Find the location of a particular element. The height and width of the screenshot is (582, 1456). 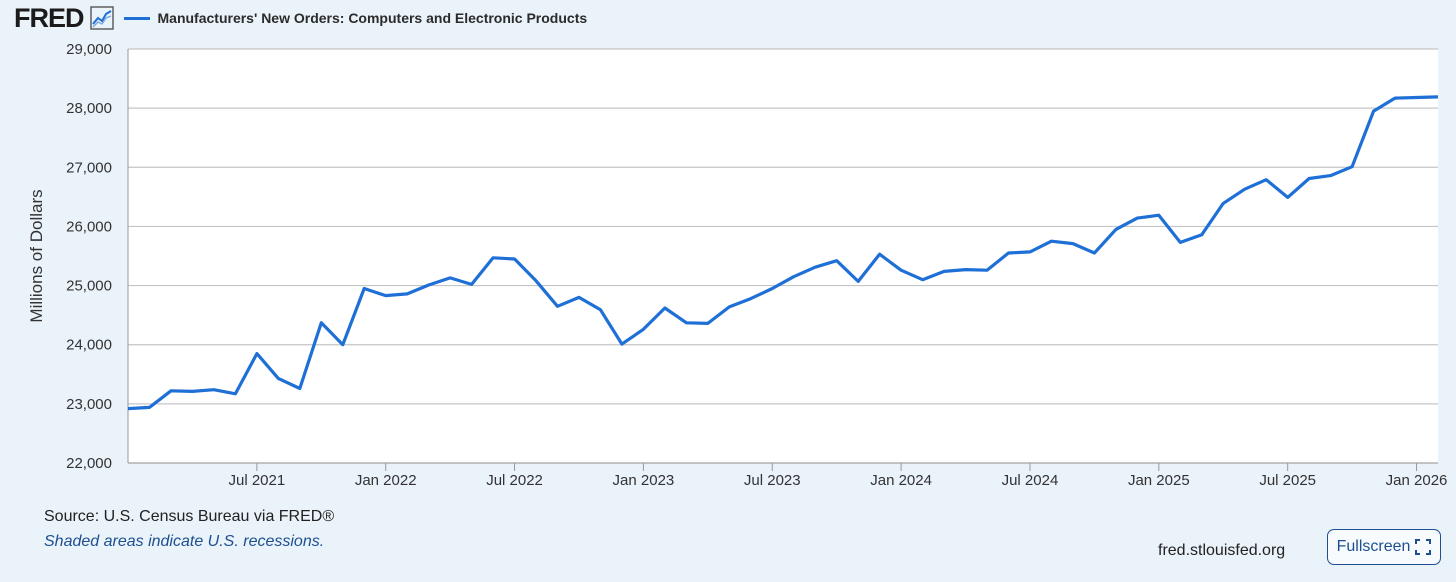

x-tick-label: Jan 2026 is located at coordinates (1417, 480).